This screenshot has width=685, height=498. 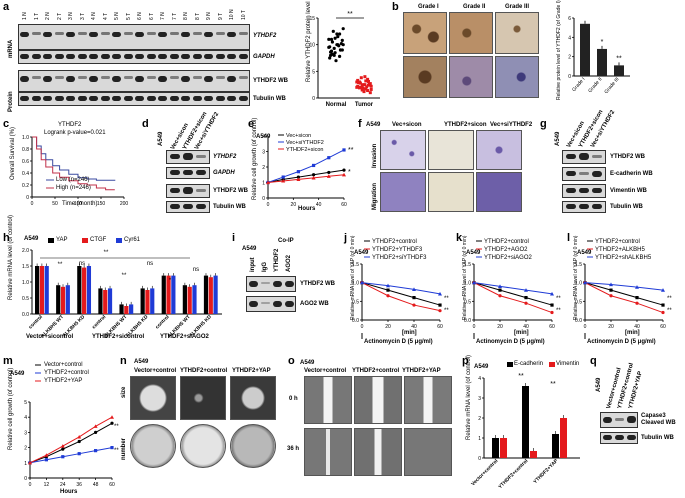 What do you see at coordinates (440, 293) in the screenshot?
I see `panel-j-series-point` at bounding box center [440, 293].